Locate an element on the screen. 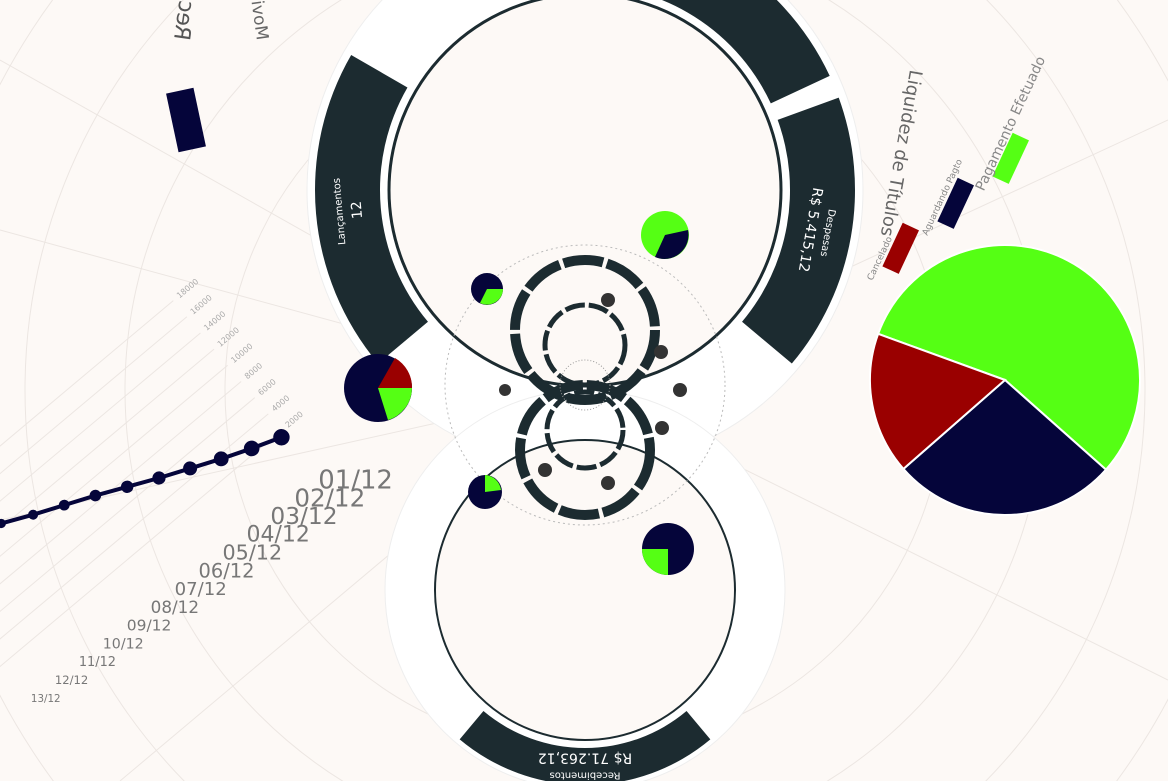 The width and height of the screenshot is (1168, 781). movement-title: Movimento De Entradas e Saídas 30 dias is located at coordinates (237, 20).